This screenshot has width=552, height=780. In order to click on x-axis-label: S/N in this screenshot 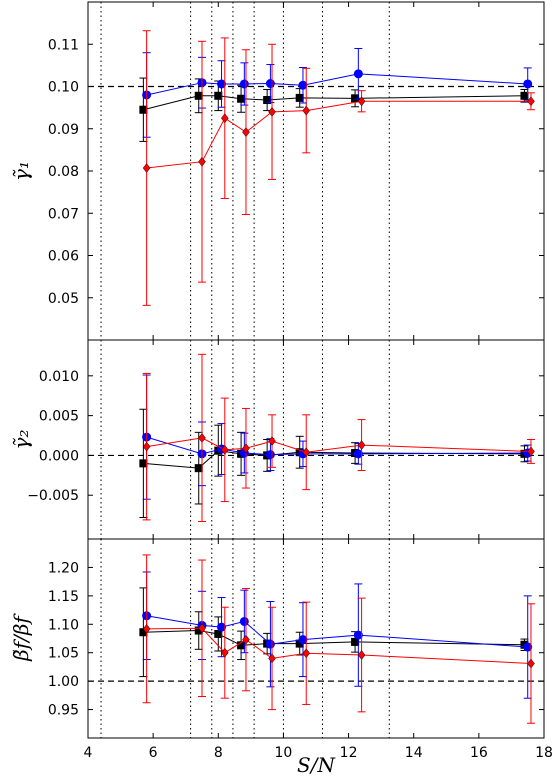, I will do `click(316, 765)`.